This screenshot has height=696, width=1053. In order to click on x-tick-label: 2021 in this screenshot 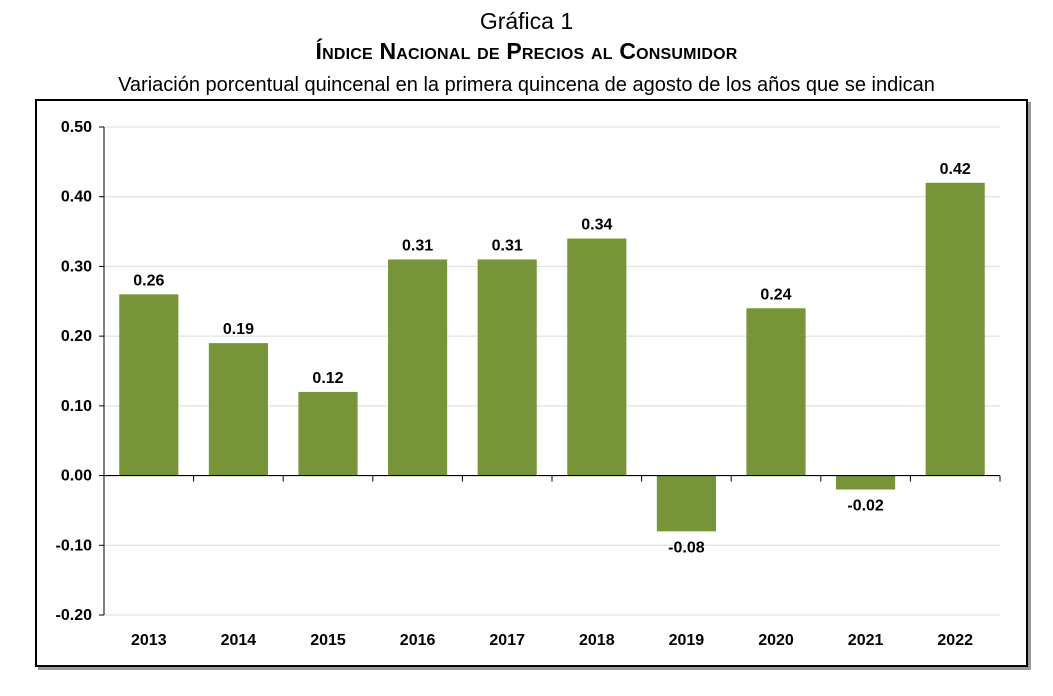, I will do `click(866, 640)`.